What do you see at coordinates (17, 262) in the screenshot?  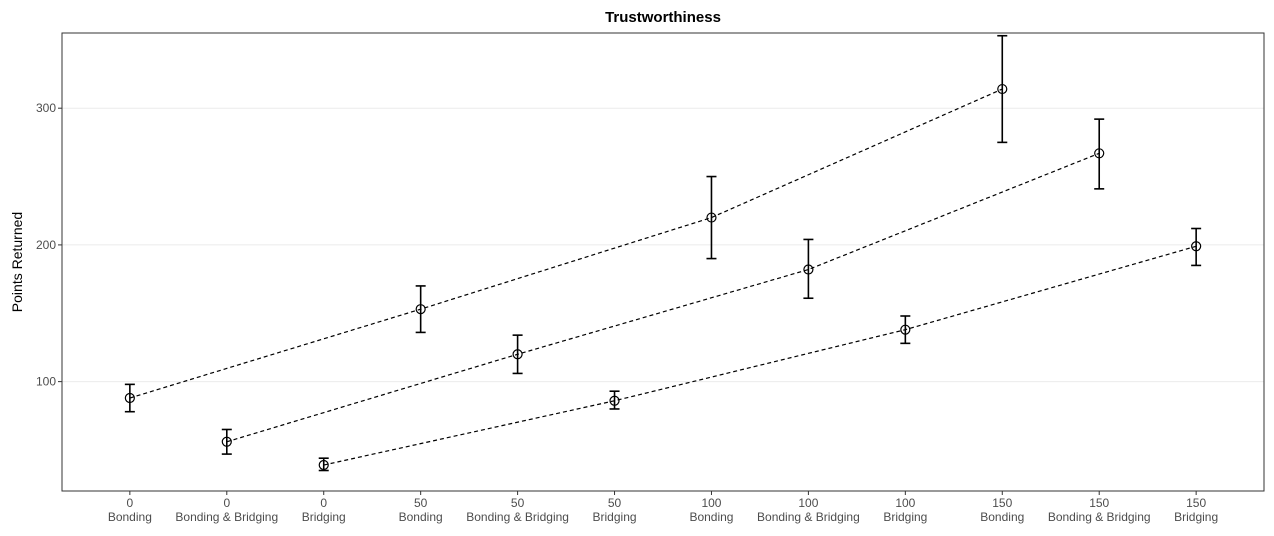 I see `y-axis-title: Points Returned` at bounding box center [17, 262].